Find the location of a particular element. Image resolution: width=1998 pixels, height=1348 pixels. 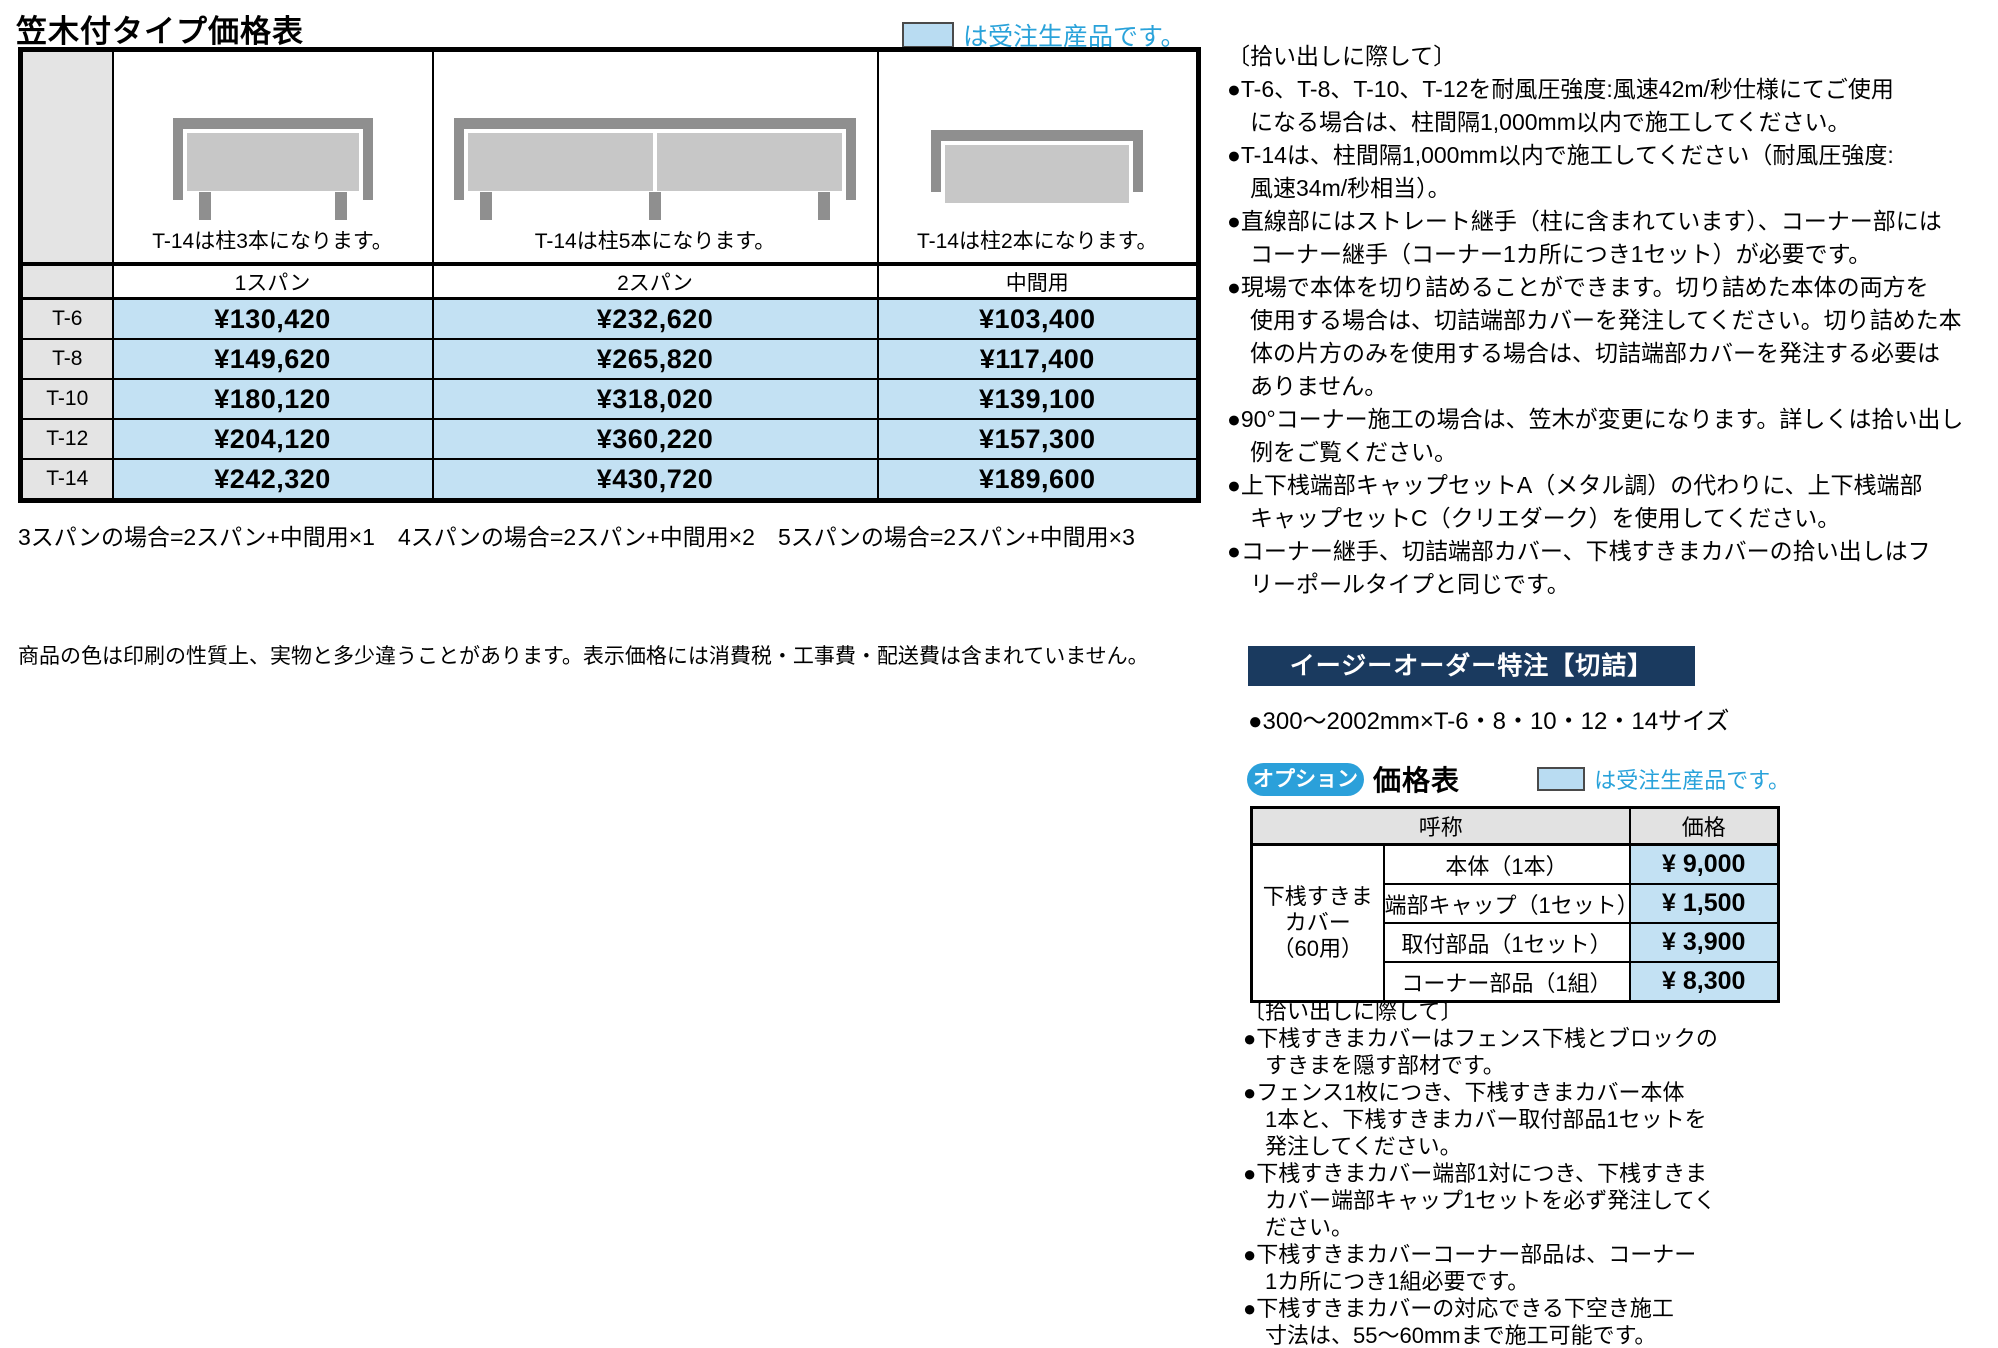

option-item-price: ¥ 8,300 is located at coordinates (1704, 982).